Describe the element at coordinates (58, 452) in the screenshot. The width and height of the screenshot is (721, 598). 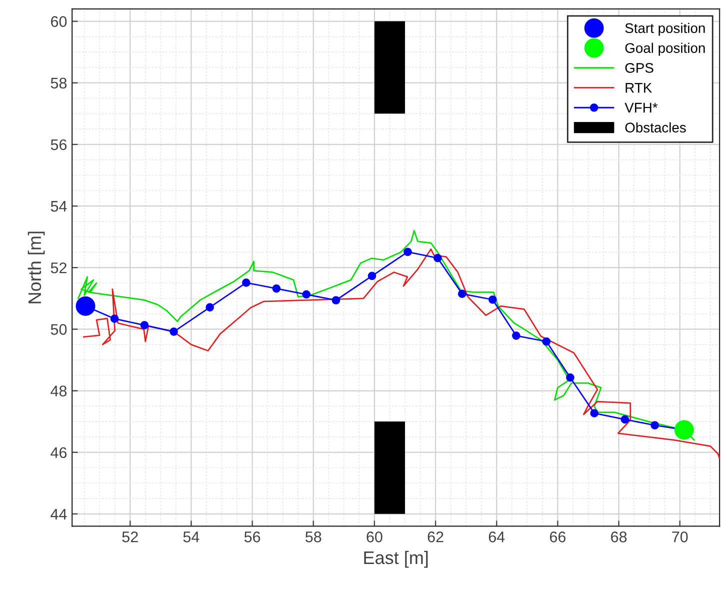
I see `y-tick-label: 46` at that location.